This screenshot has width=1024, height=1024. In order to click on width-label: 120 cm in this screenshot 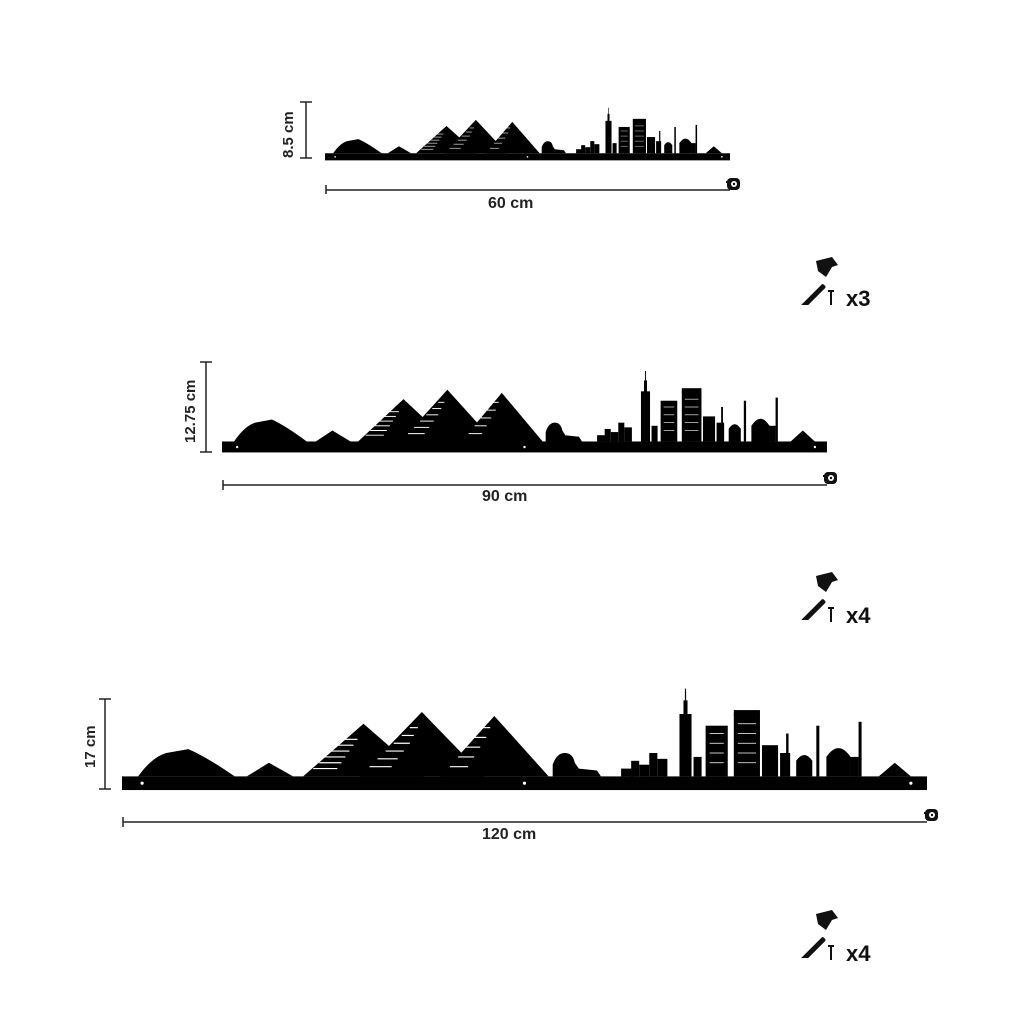, I will do `click(509, 834)`.